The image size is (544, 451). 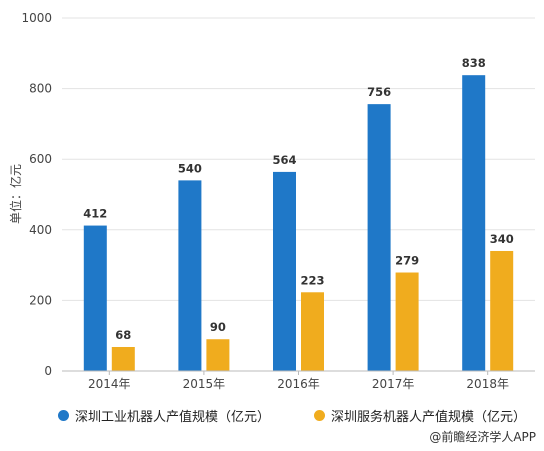 I want to click on x-axis-ticks: 2014年 2015年 2016年 2017年 2018年, so click(x=298, y=381).